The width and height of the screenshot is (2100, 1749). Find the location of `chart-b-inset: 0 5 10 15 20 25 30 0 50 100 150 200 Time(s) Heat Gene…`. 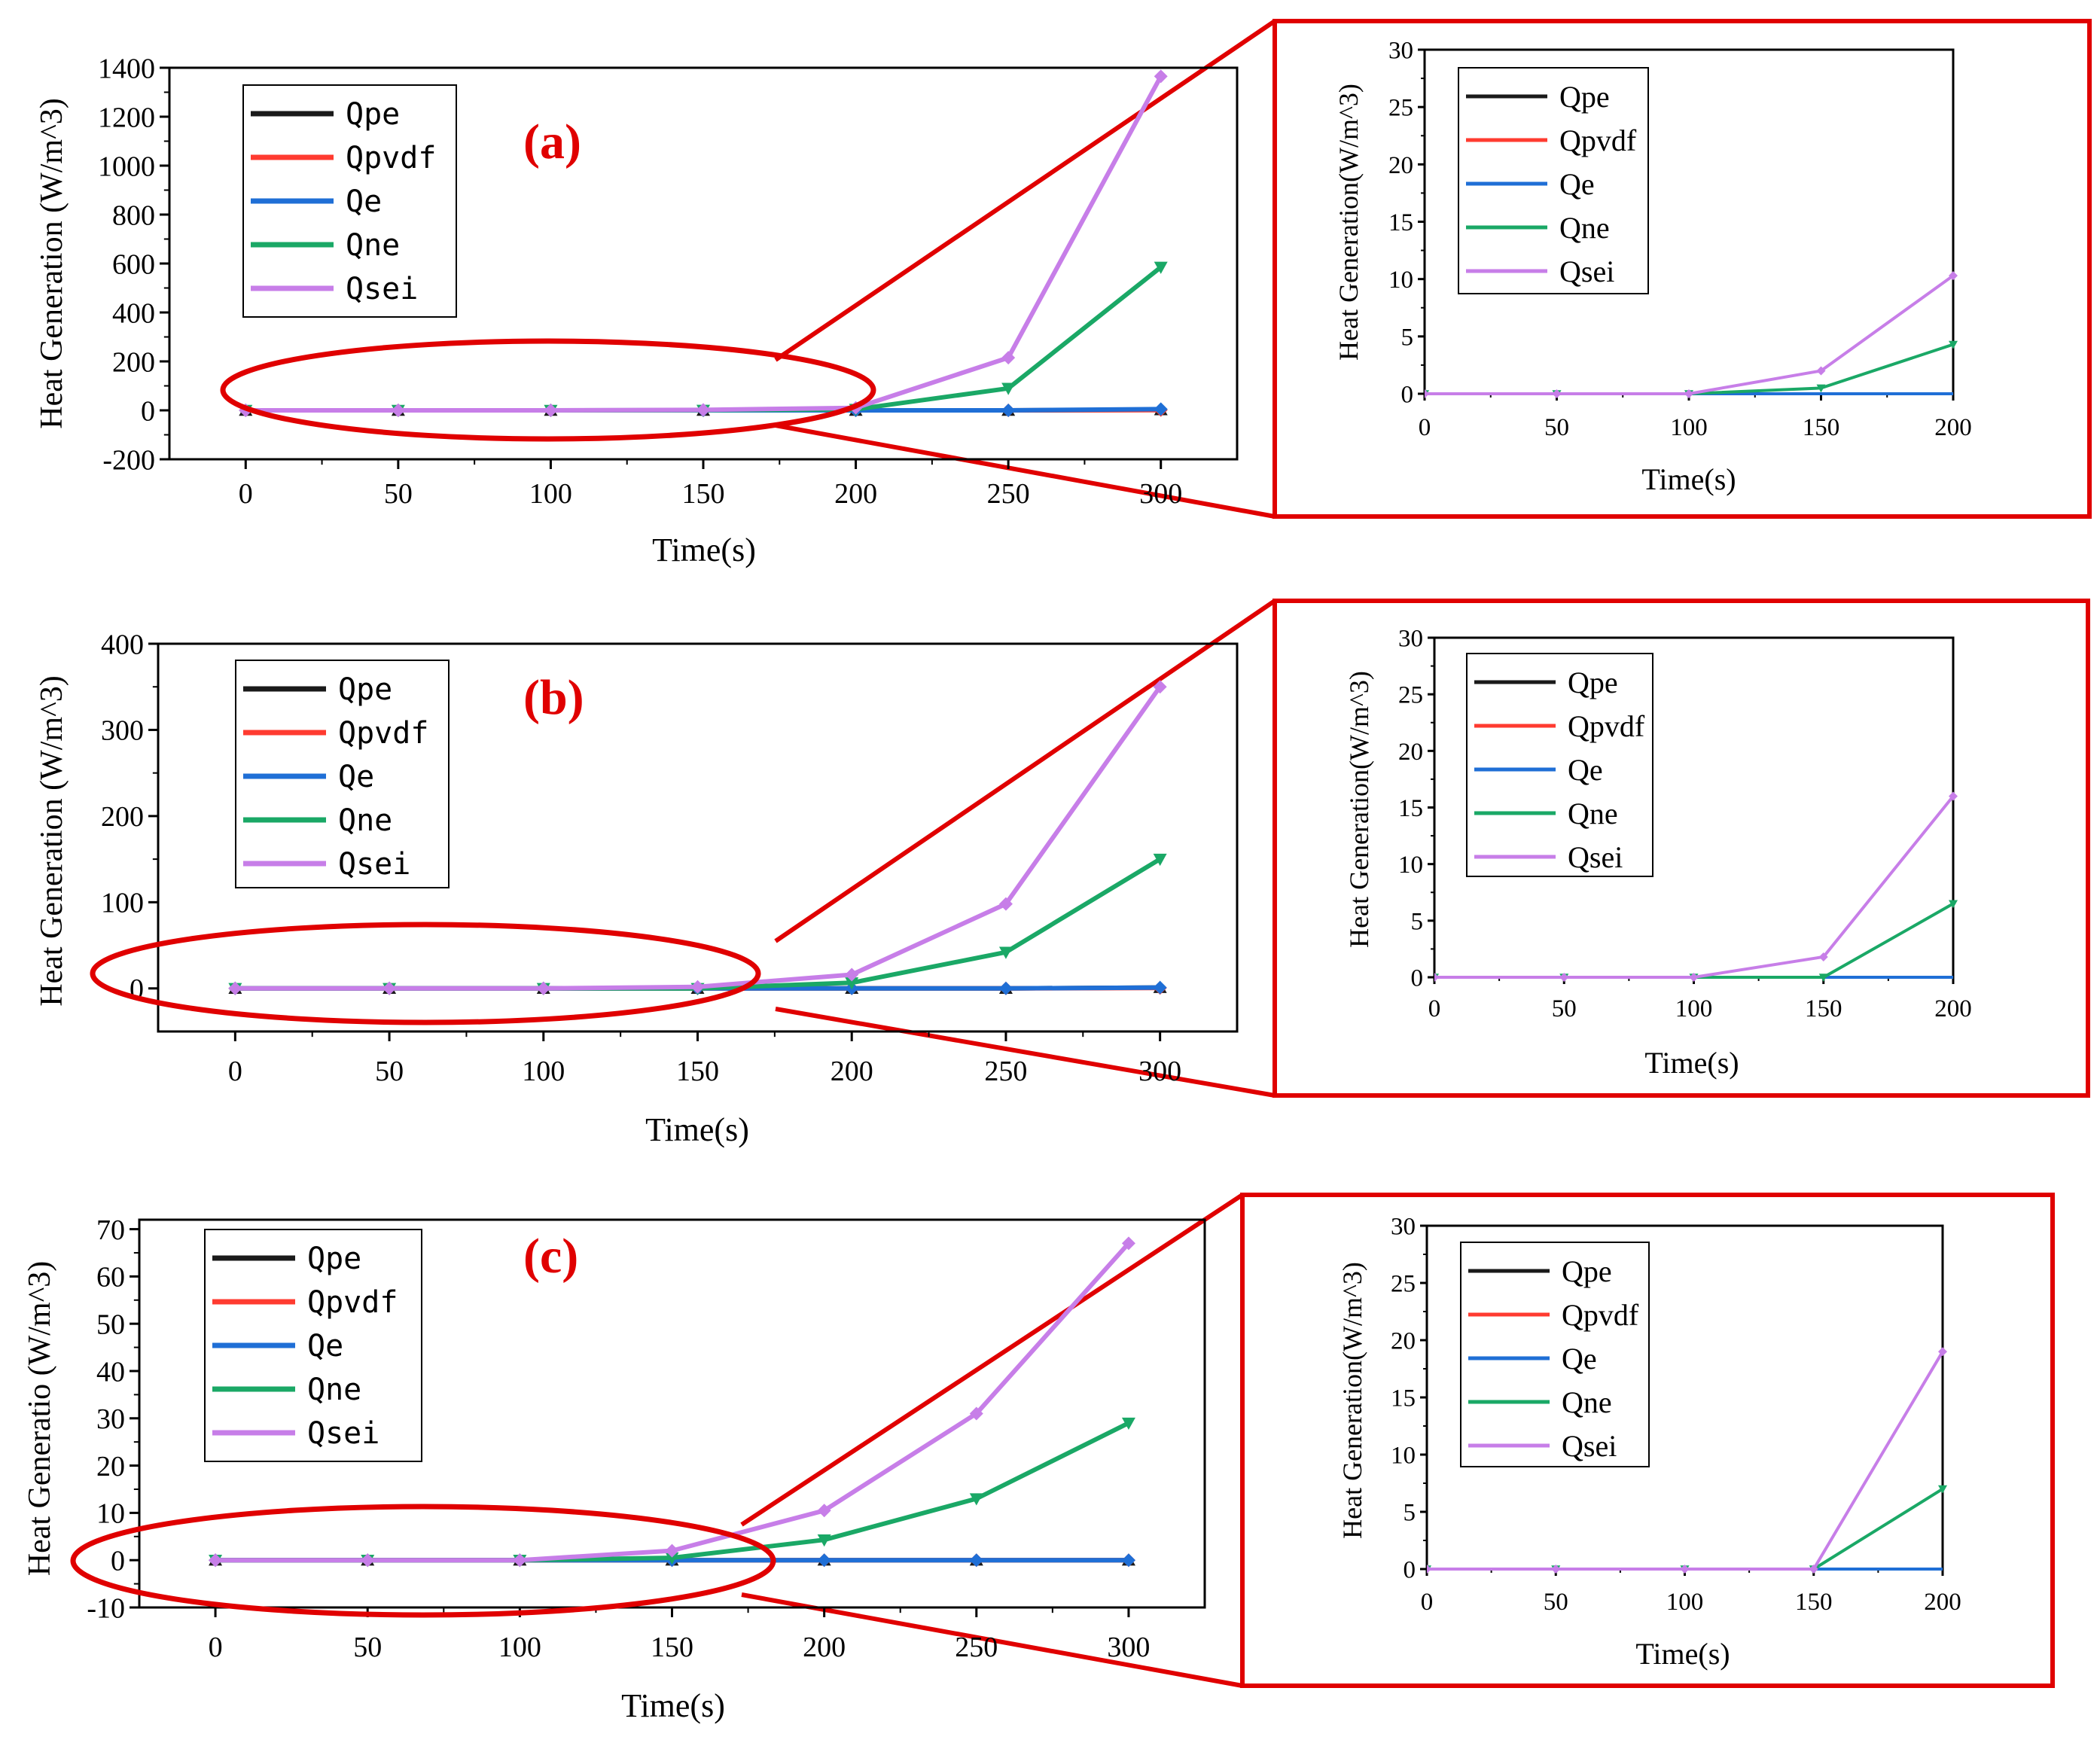

chart-b-inset: 0 5 10 15 20 25 30 0 50 100 150 200 Time(s) Heat Gene… is located at coordinates (1658, 853).